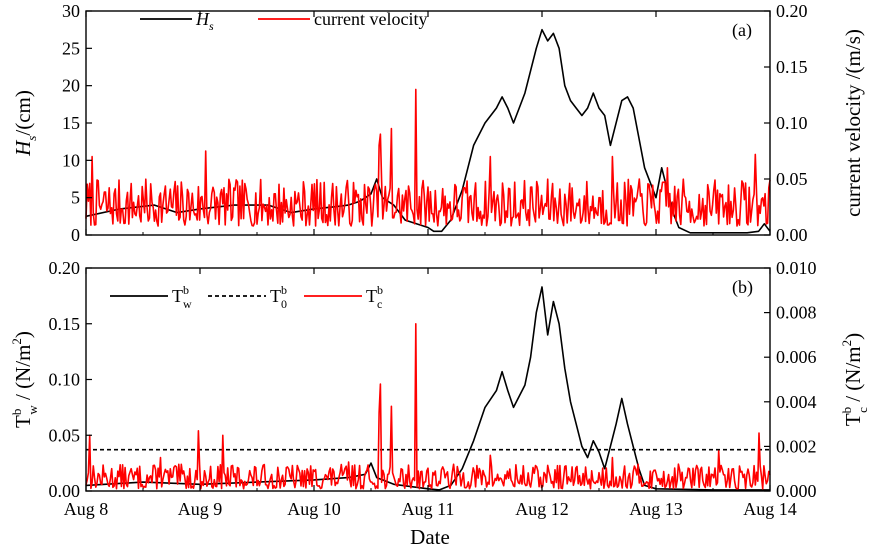  I want to click on y-right-tick-label: 0.05, so click(792, 179).